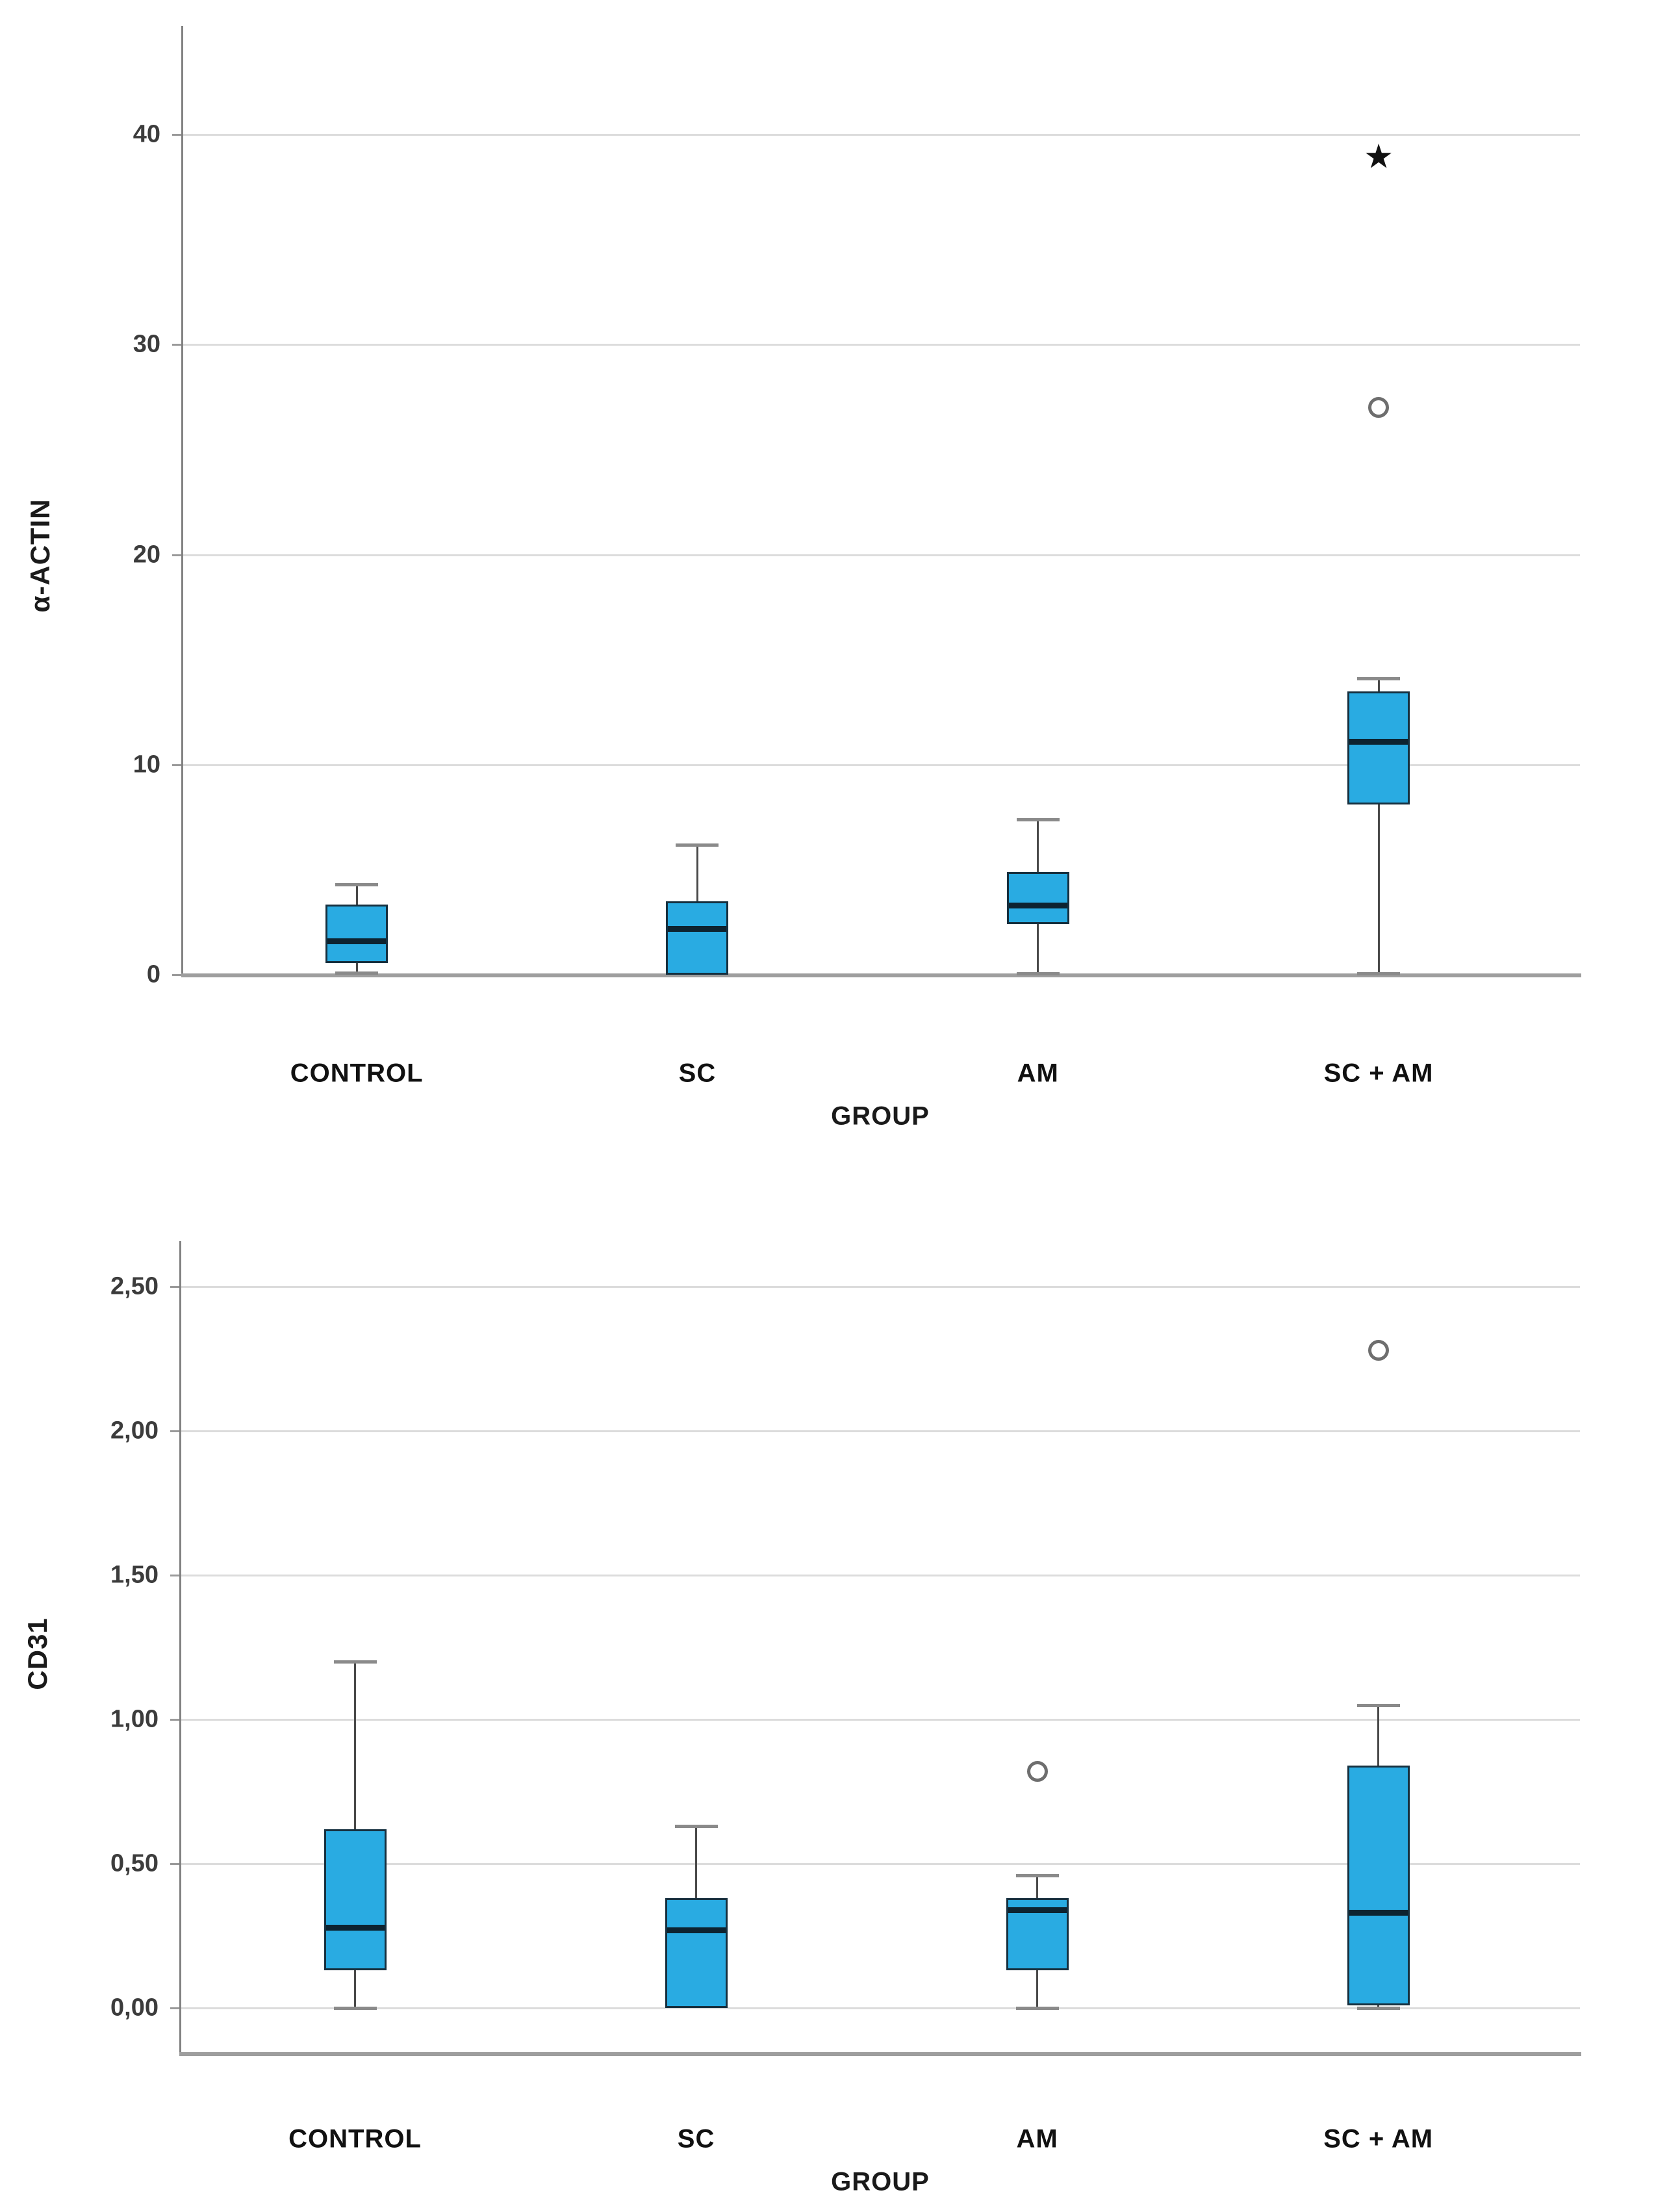  What do you see at coordinates (146, 134) in the screenshot?
I see `y-tick-label: 40` at bounding box center [146, 134].